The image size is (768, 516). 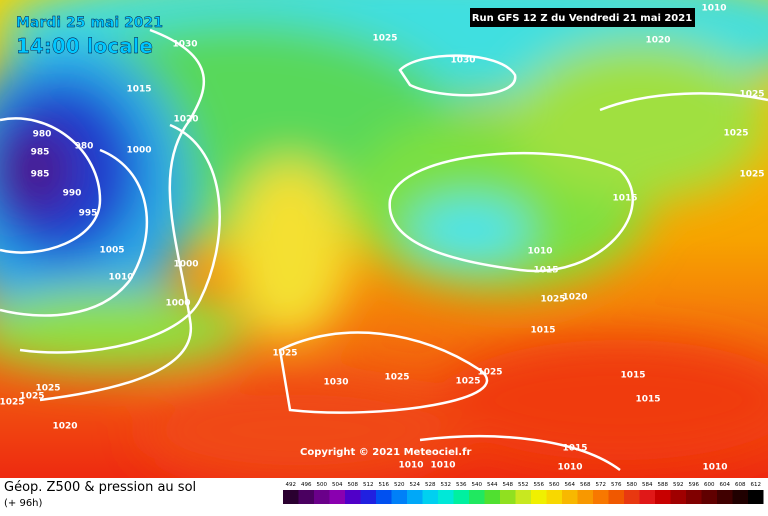 I want to click on scale-label: 556, so click(x=539, y=485).